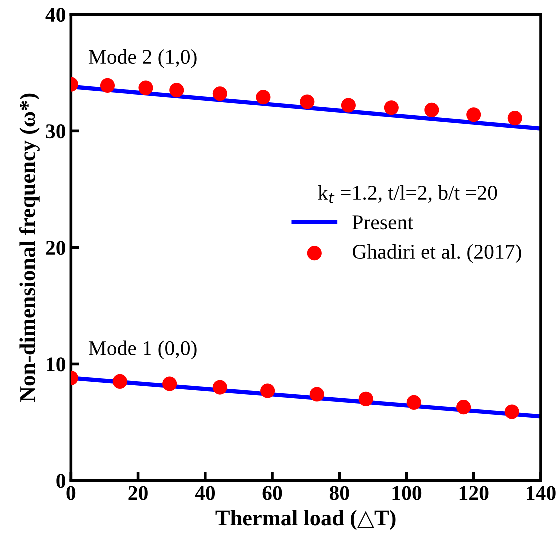 The image size is (556, 542). What do you see at coordinates (71, 493) in the screenshot?
I see `x-tick-label: 0` at bounding box center [71, 493].